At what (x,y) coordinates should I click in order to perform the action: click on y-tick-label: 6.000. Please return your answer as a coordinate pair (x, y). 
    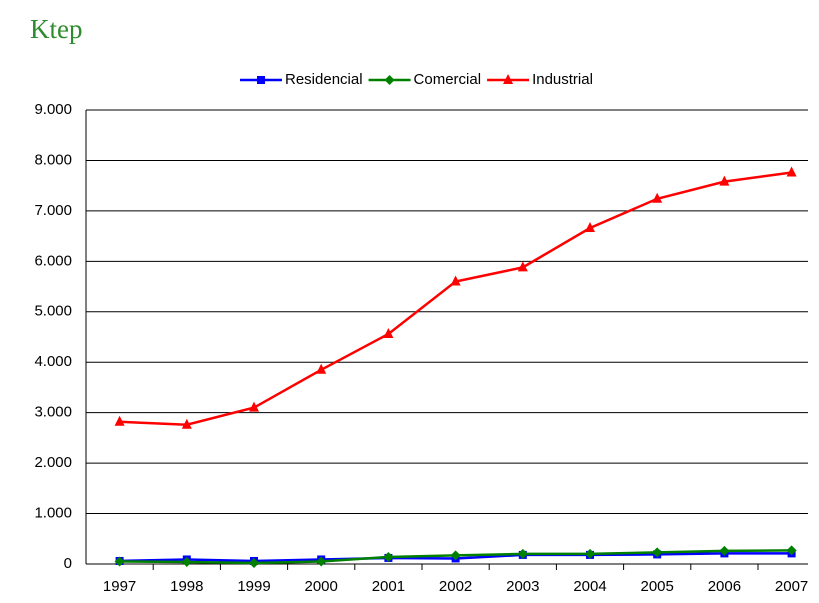
    Looking at the image, I should click on (53, 260).